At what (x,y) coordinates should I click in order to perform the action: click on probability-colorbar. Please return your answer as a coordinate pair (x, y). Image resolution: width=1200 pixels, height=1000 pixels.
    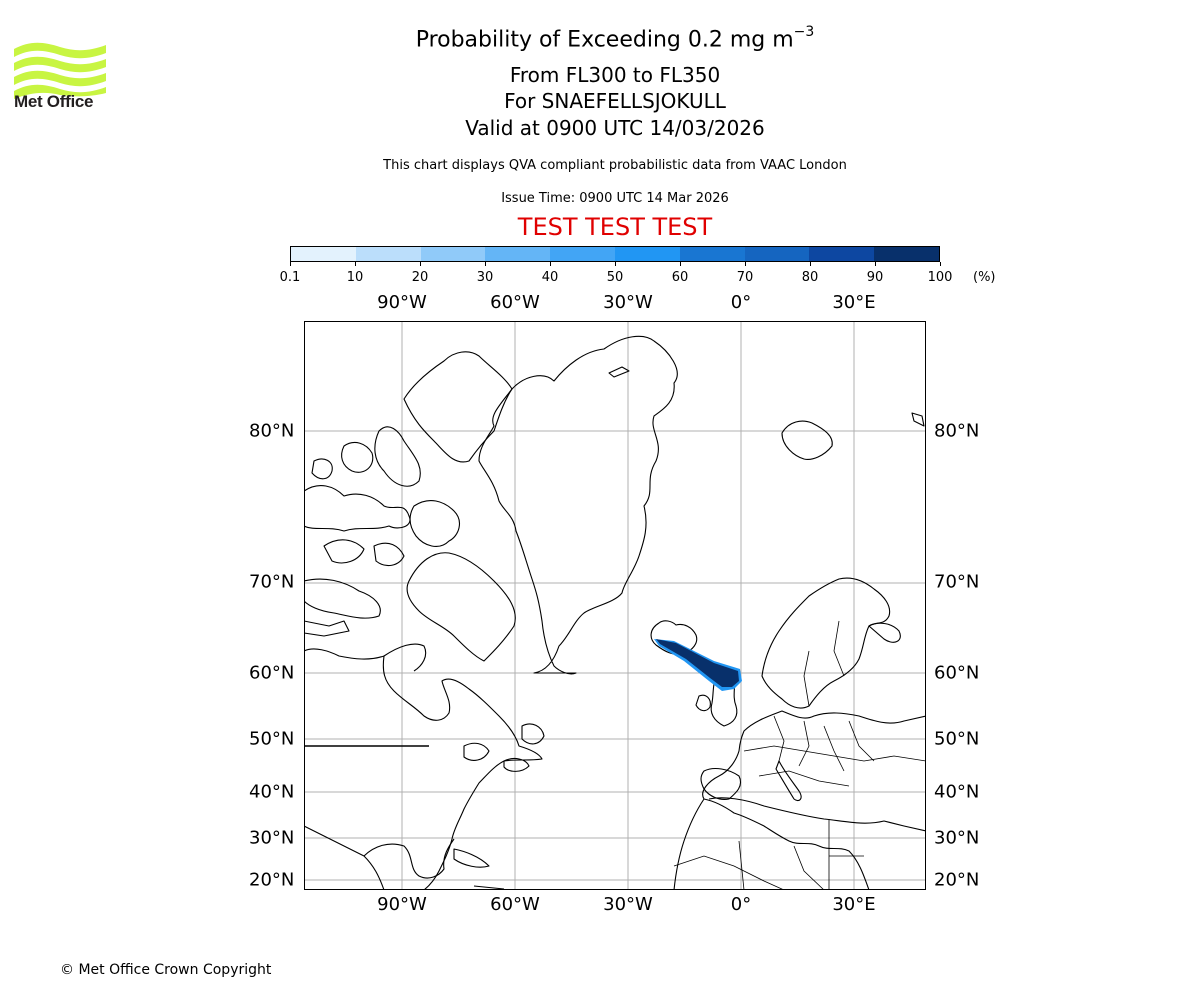
    Looking at the image, I should click on (615, 254).